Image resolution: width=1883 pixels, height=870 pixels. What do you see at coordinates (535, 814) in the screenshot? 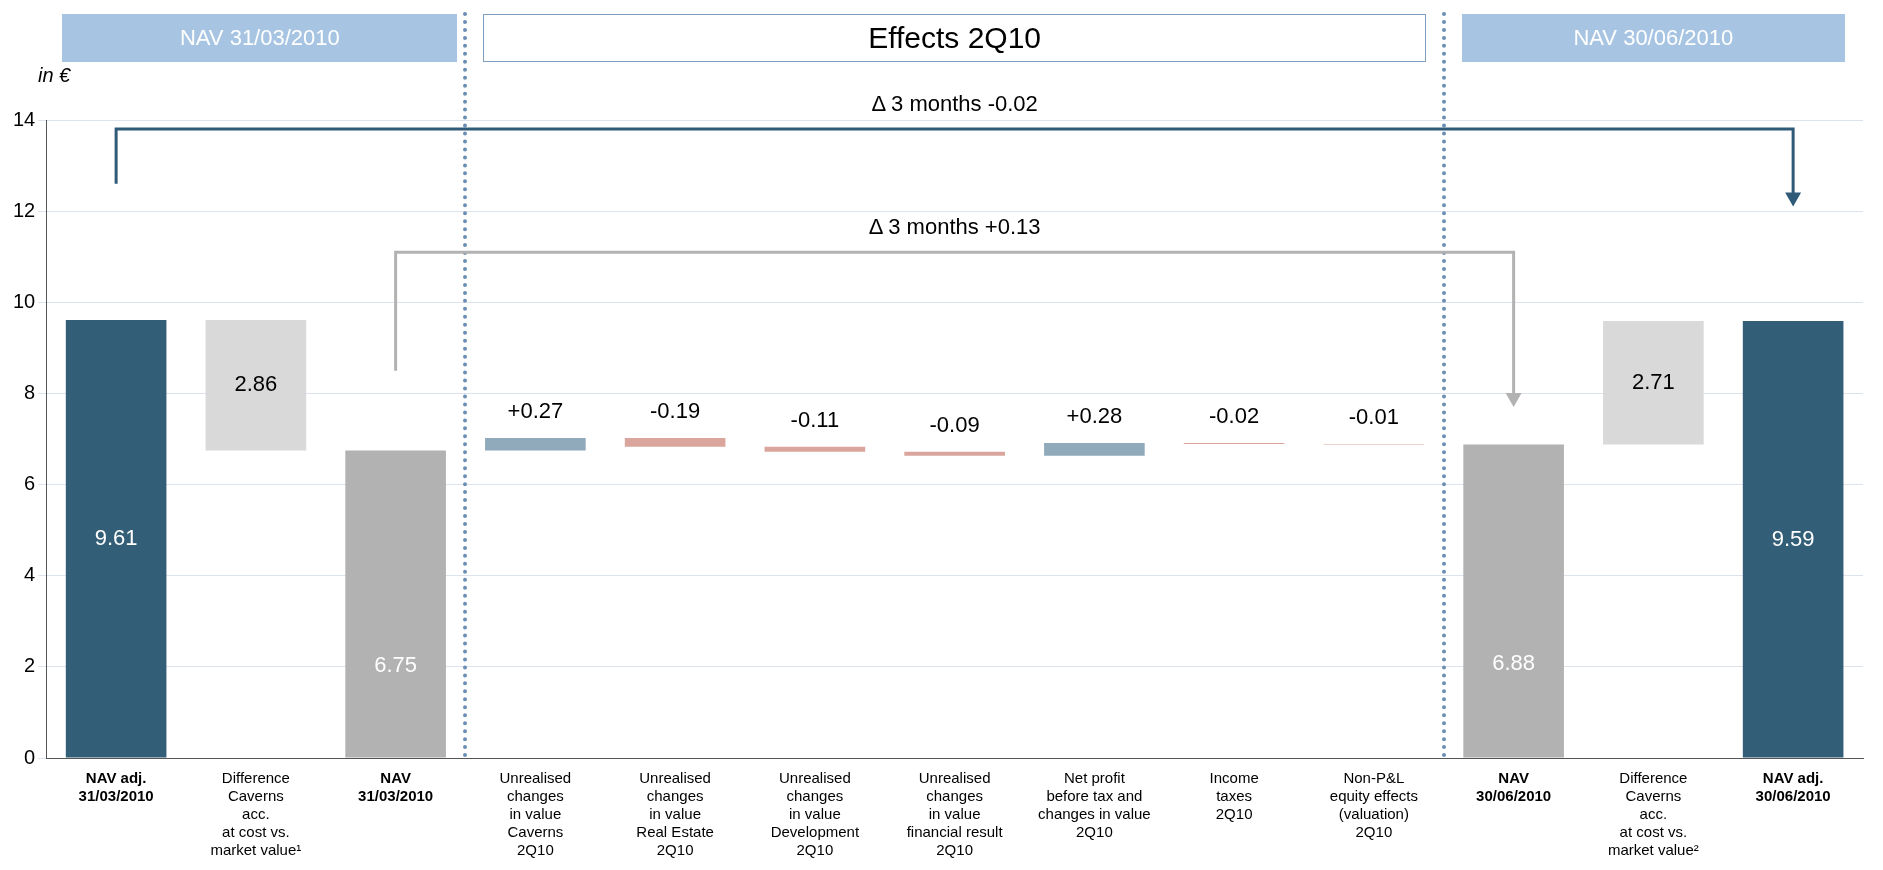
I see `x-tick-label: Unrealised changes in value Caverns 2Q10` at bounding box center [535, 814].